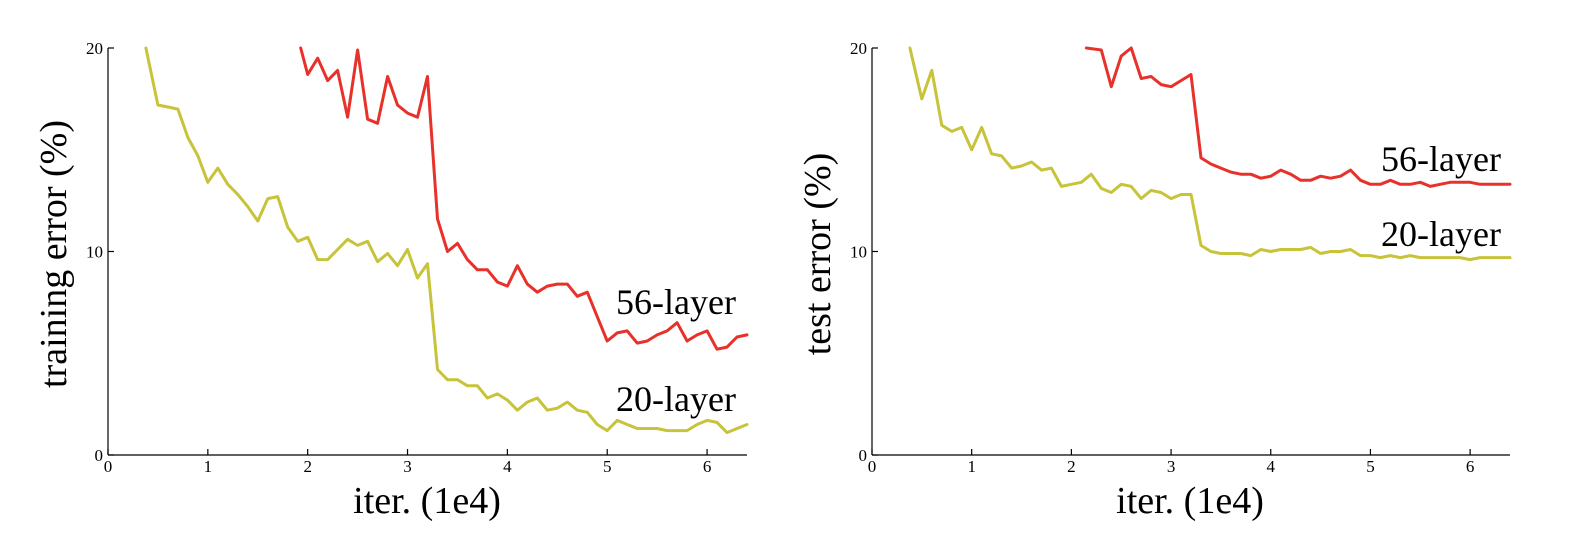  I want to click on annotation-56-layer-right: 56-layer, so click(1441, 159).